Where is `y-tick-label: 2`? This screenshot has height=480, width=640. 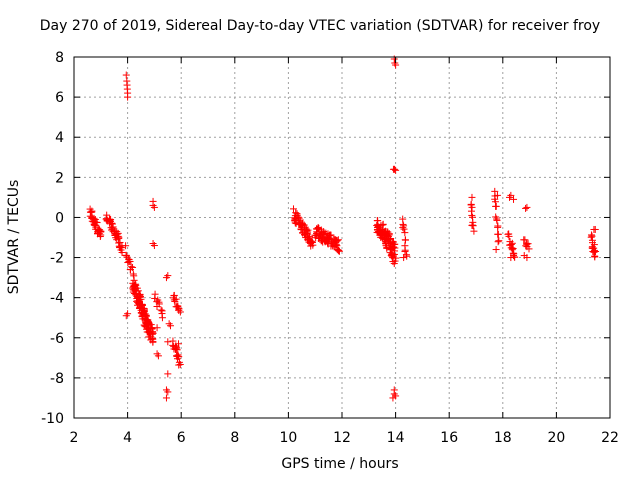 y-tick-label: 2 is located at coordinates (59, 178).